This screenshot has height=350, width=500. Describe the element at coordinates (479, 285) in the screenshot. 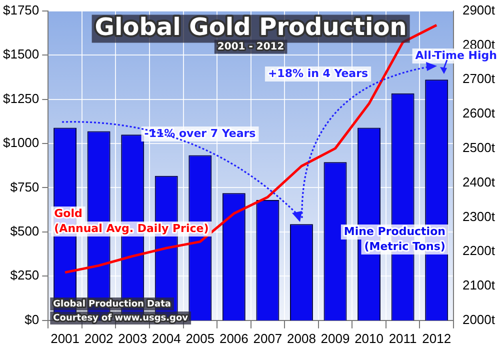

I see `y2-tick-label: 2100t` at that location.